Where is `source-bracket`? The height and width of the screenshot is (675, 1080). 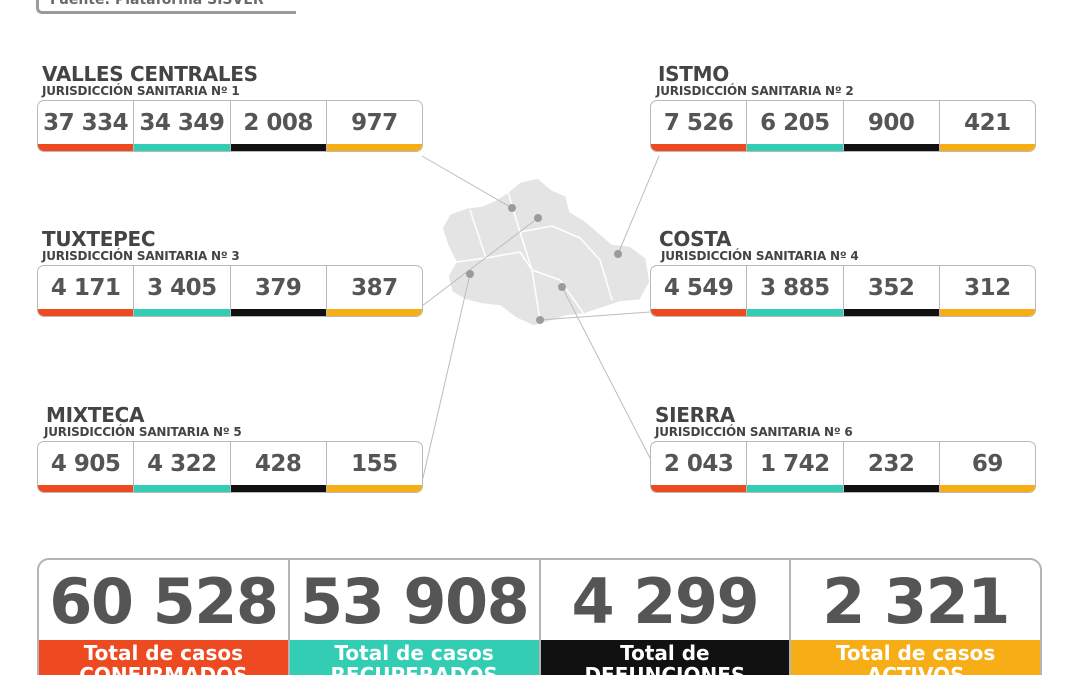
source-bracket is located at coordinates (166, 7).